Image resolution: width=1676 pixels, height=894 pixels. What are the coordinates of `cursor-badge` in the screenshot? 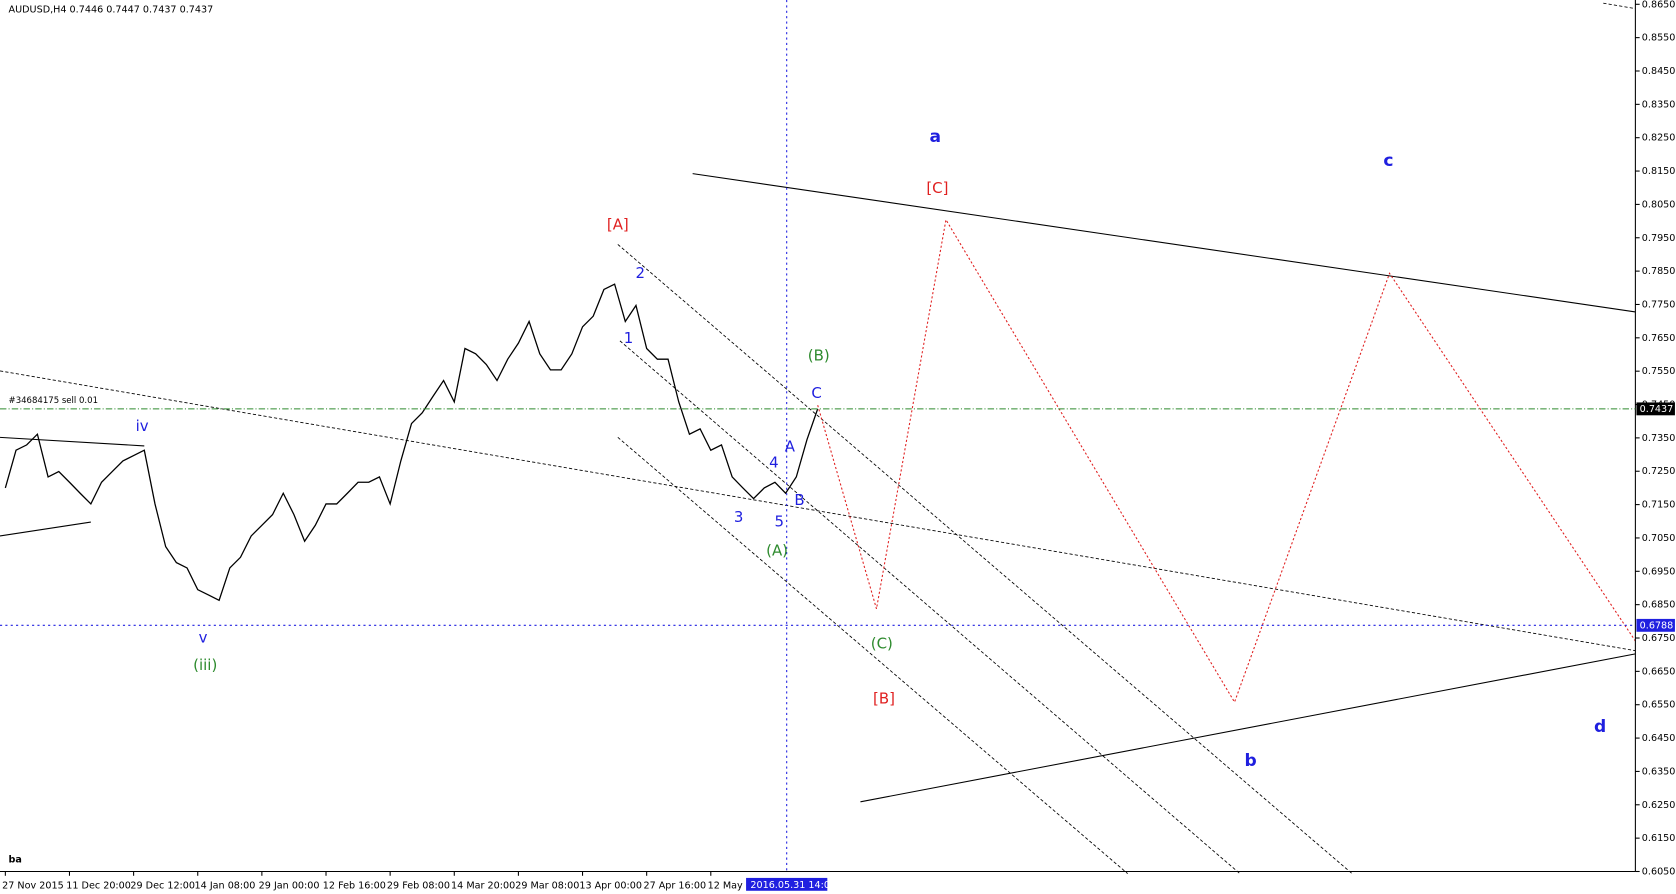 It's located at (787, 884).